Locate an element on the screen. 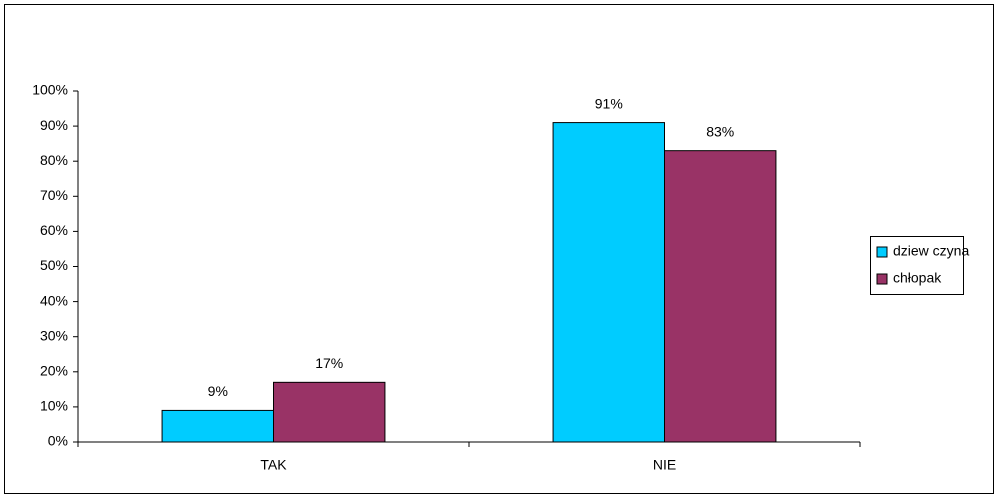  y-tick-label: 0% is located at coordinates (58, 441).